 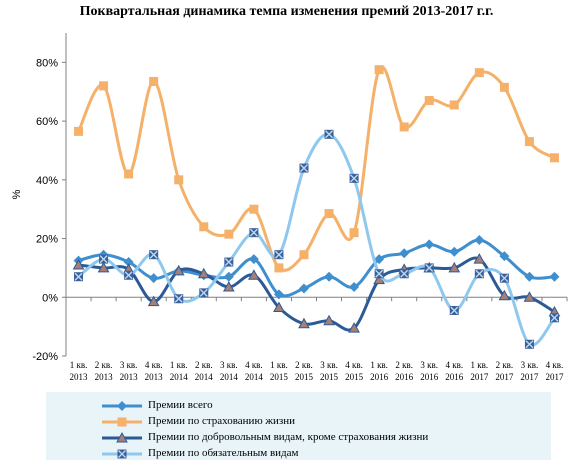 What do you see at coordinates (222, 421) in the screenshot?
I see `legend-label: Премии по страхованию жизни` at bounding box center [222, 421].